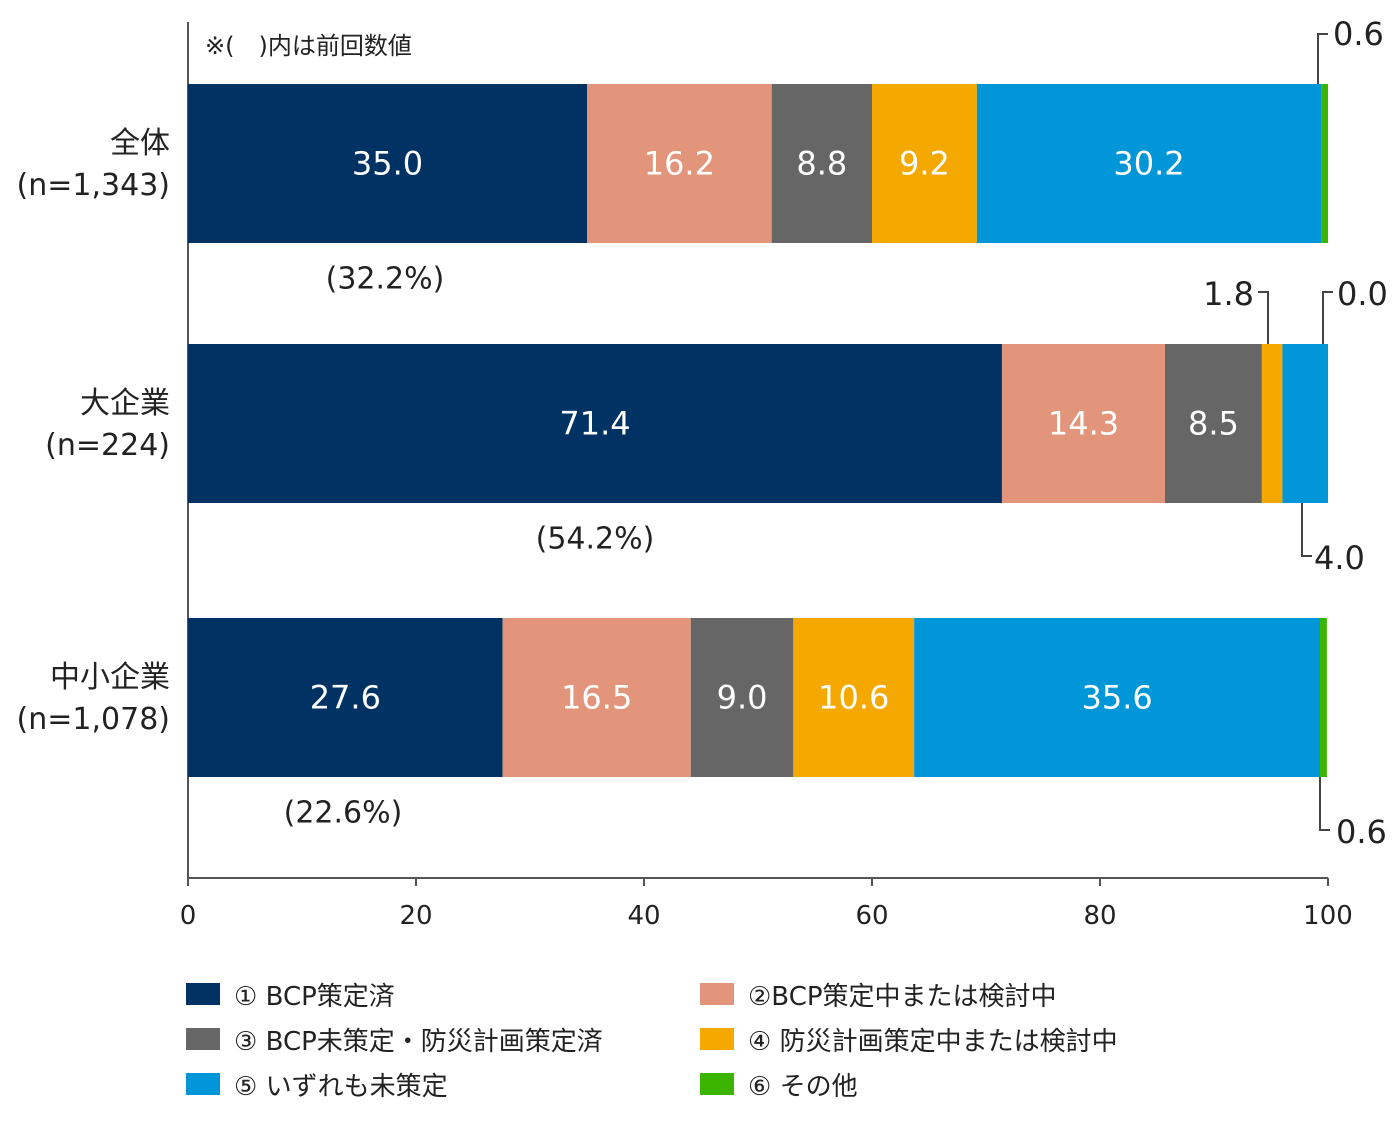  What do you see at coordinates (1228, 294) in the screenshot?
I see `callout-label-1-3: 1.8` at bounding box center [1228, 294].